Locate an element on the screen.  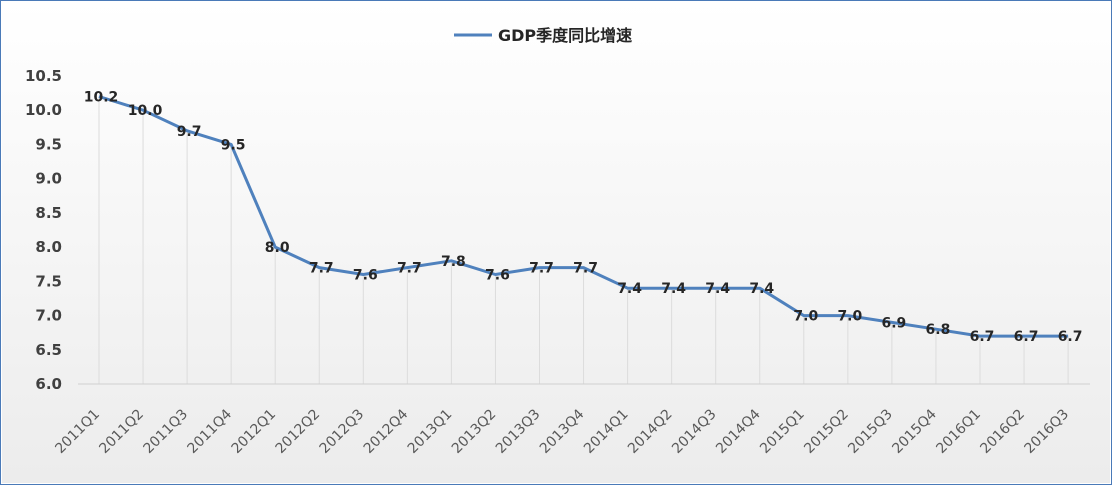
y-tick-label: 8.0 is located at coordinates (48, 247).